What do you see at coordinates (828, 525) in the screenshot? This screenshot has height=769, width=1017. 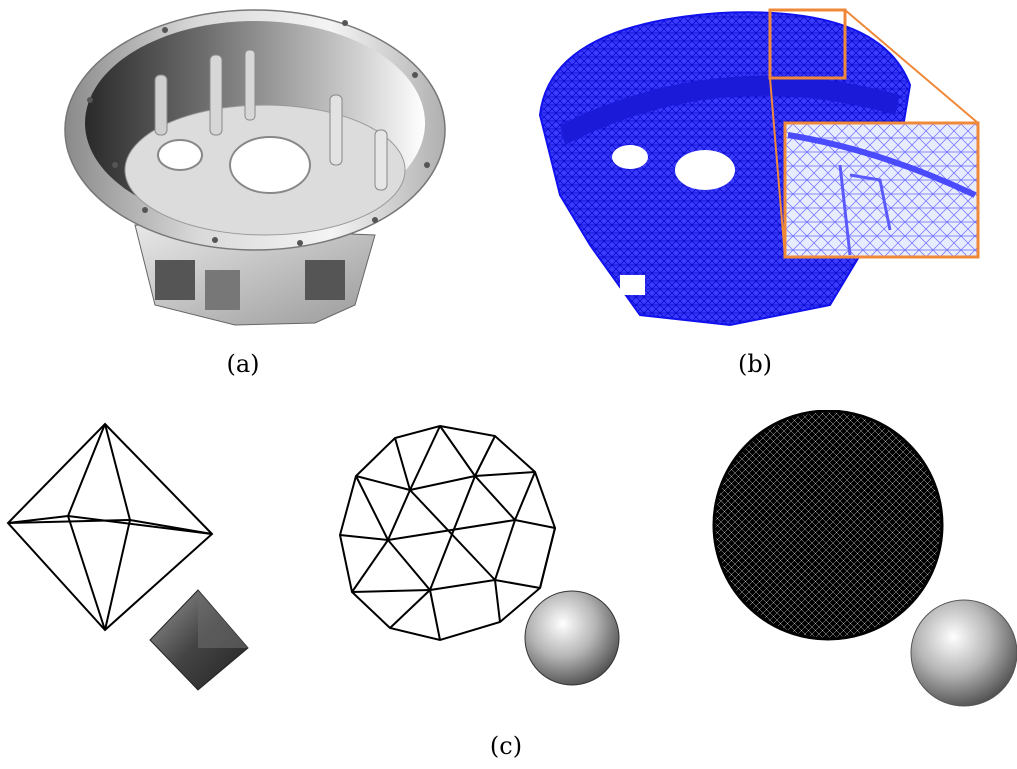 I see `icosphere-fine-wireframe` at bounding box center [828, 525].